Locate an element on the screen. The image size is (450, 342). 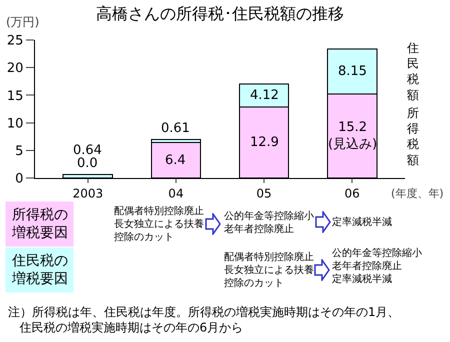
y-tick-label: 25 is located at coordinates (15, 41).